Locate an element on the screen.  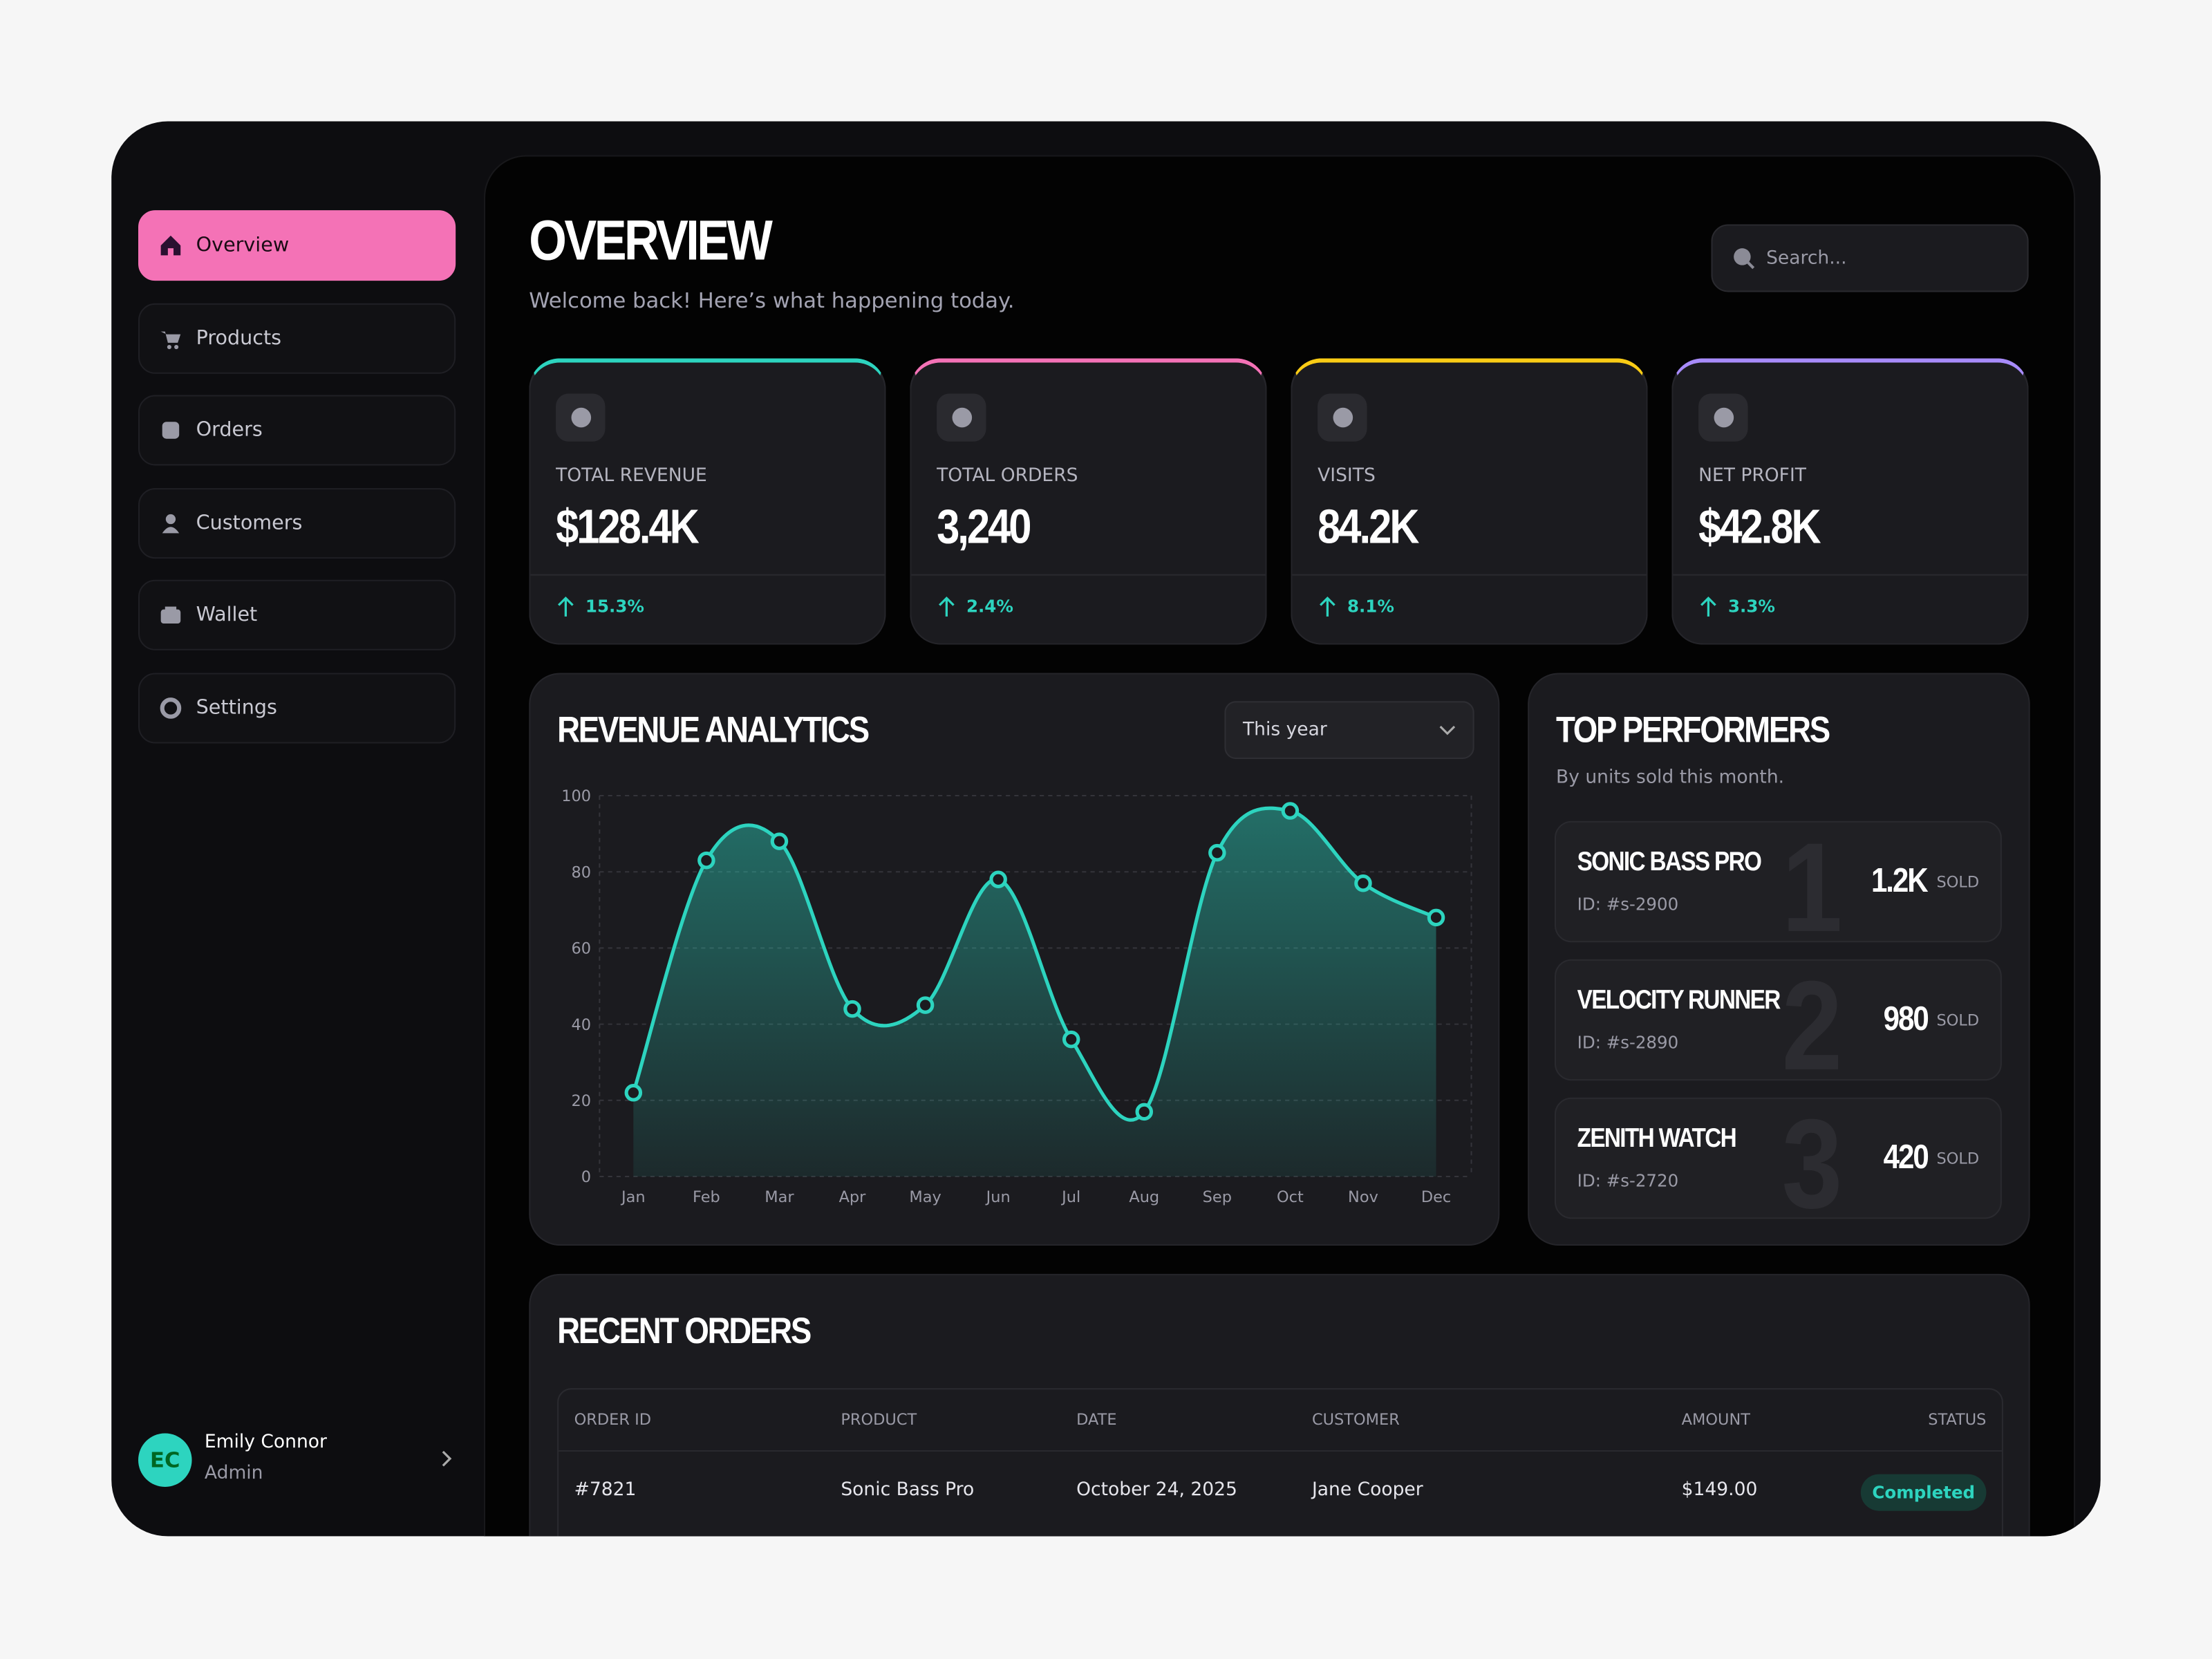
avatar: EC is located at coordinates (165, 1460).